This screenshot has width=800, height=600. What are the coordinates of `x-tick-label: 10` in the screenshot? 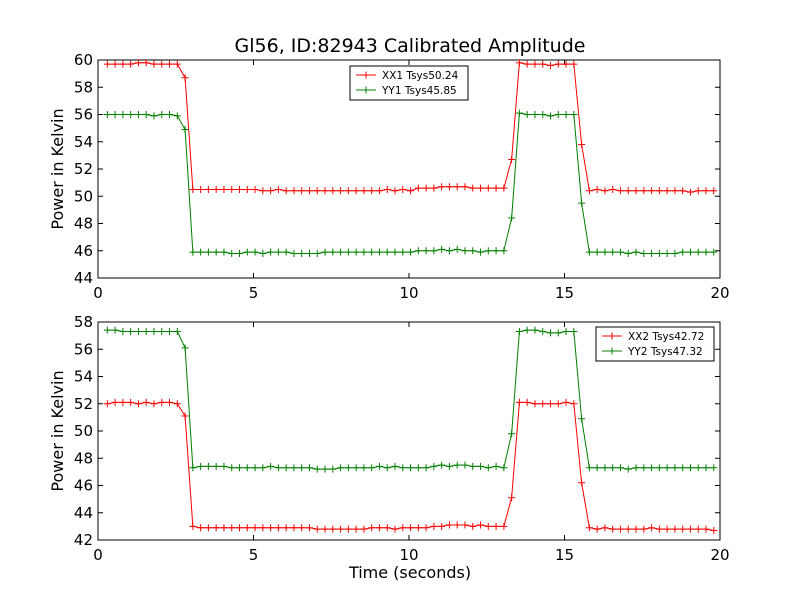 It's located at (408, 293).